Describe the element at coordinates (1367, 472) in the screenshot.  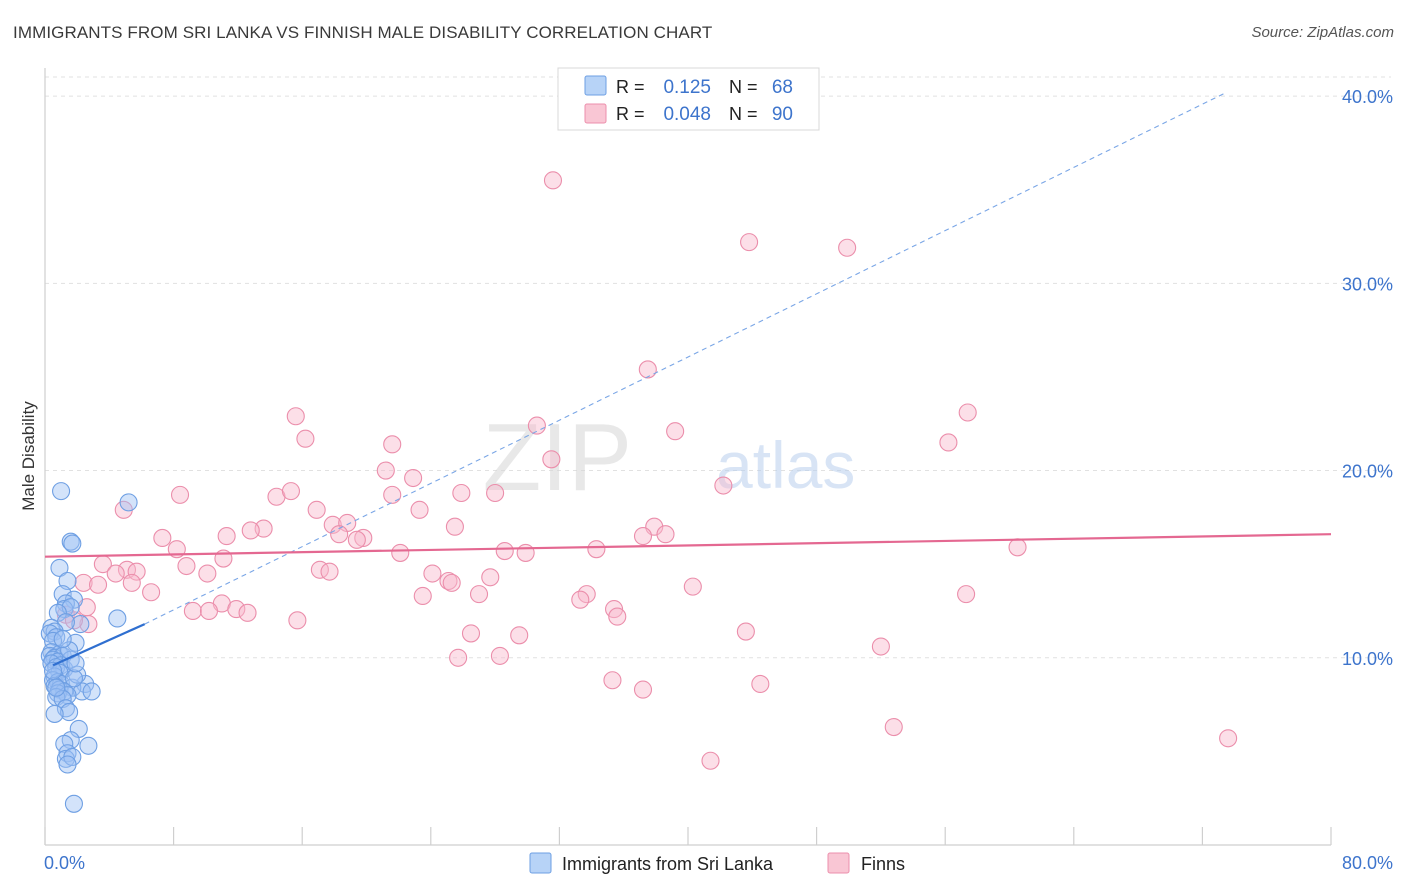
I see `y-tick-label: 20.0%` at that location.